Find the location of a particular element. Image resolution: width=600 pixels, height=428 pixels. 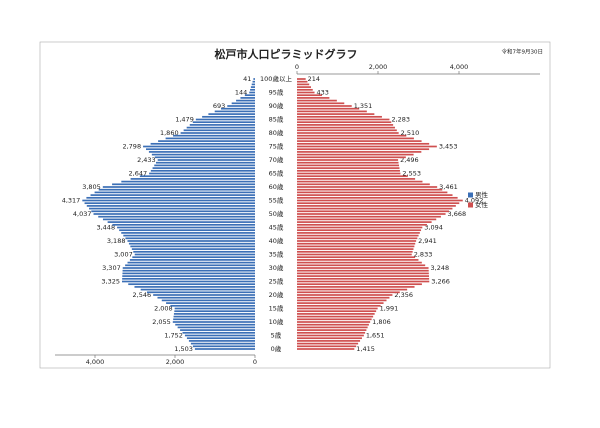

value-label: 1,415 is located at coordinates (365, 349).